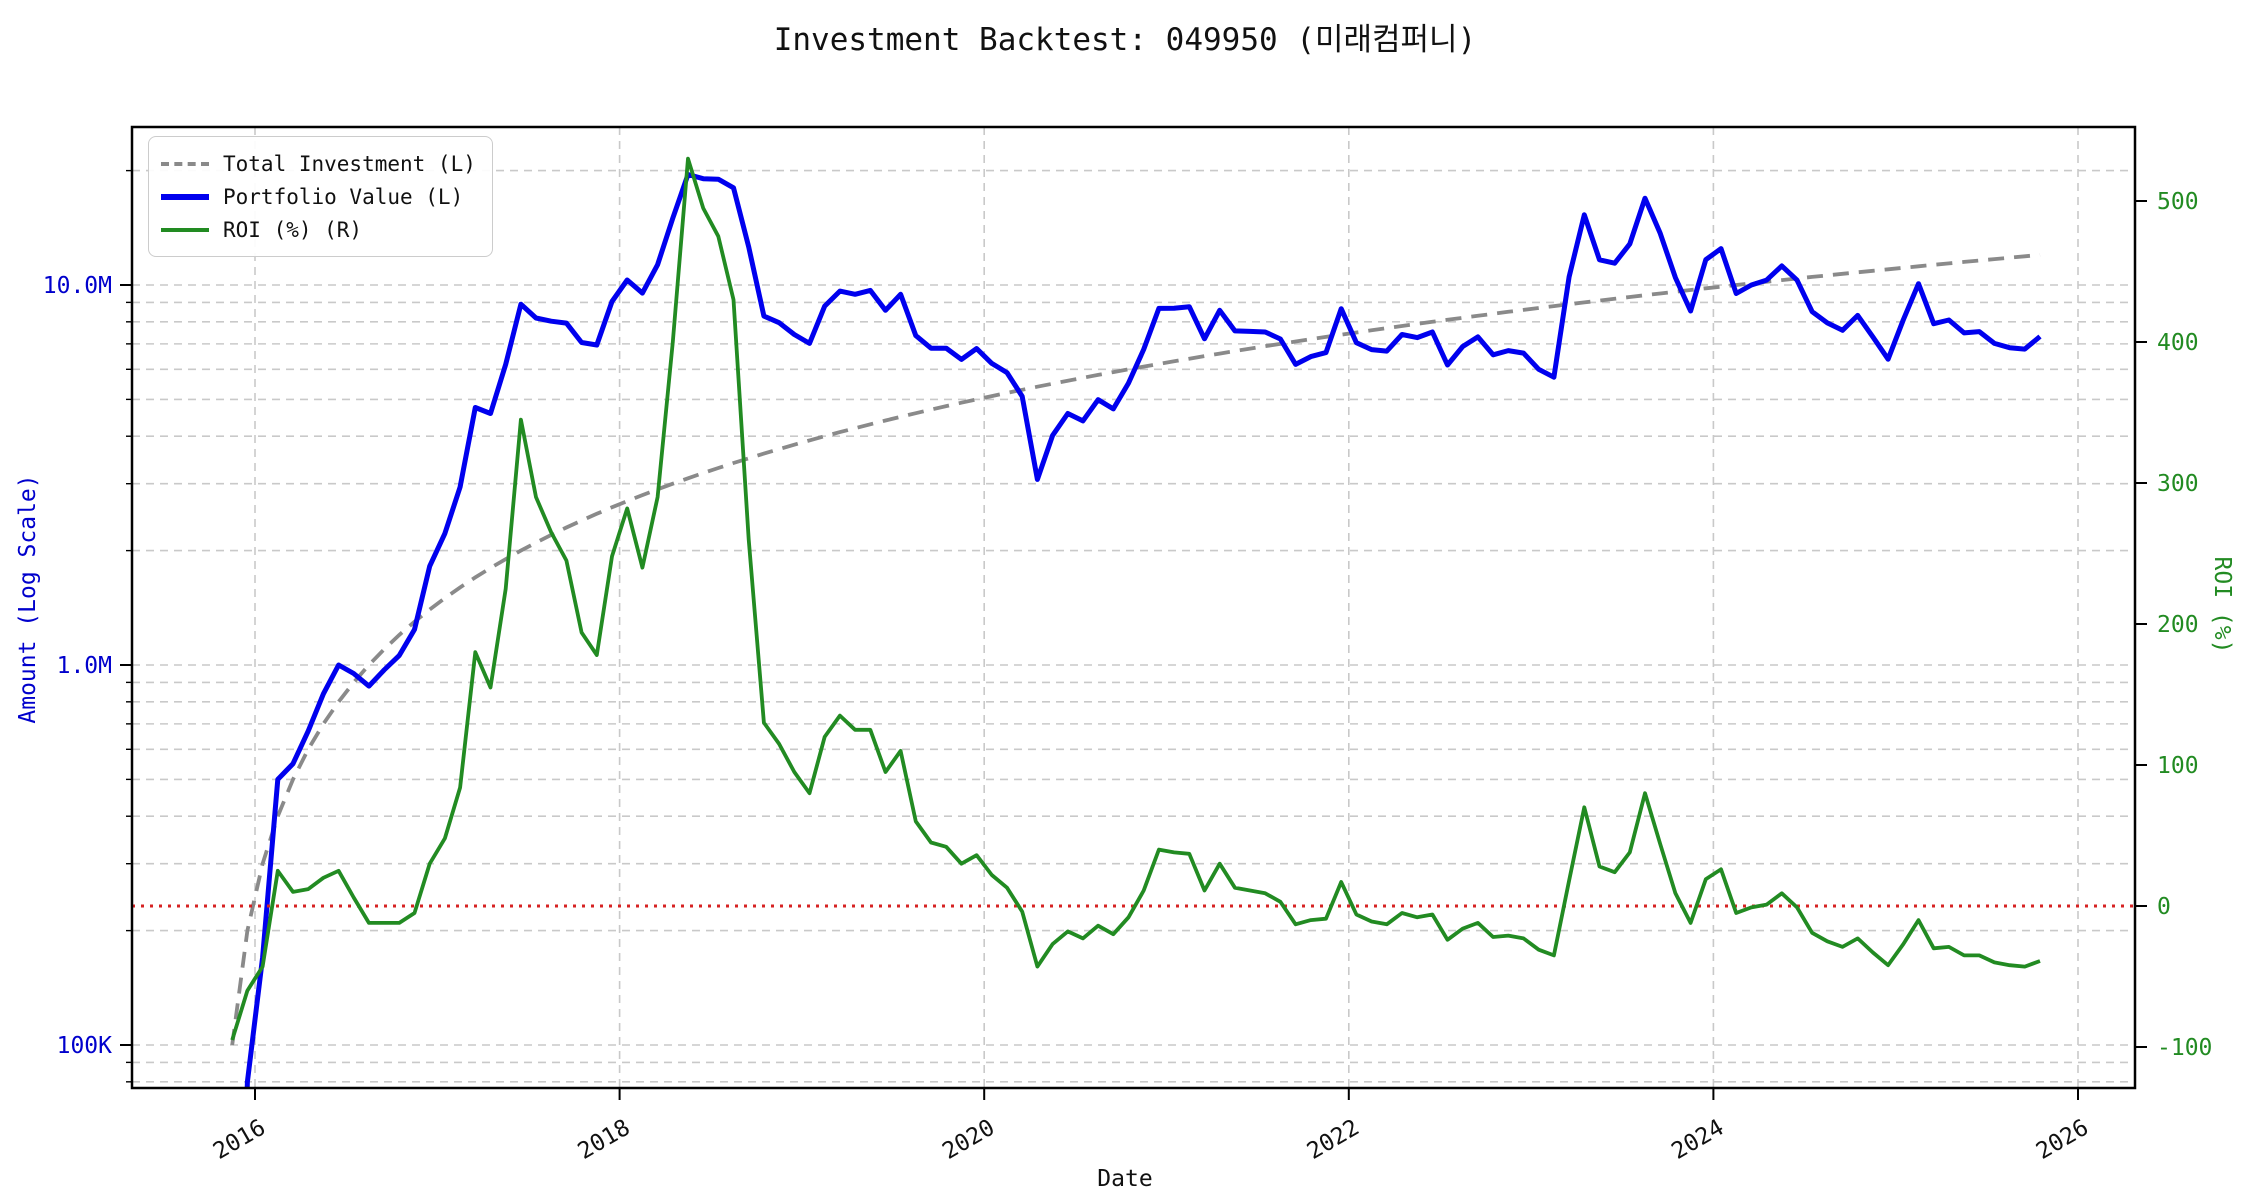  I want to click on right-tick-label: 500, so click(2178, 202).